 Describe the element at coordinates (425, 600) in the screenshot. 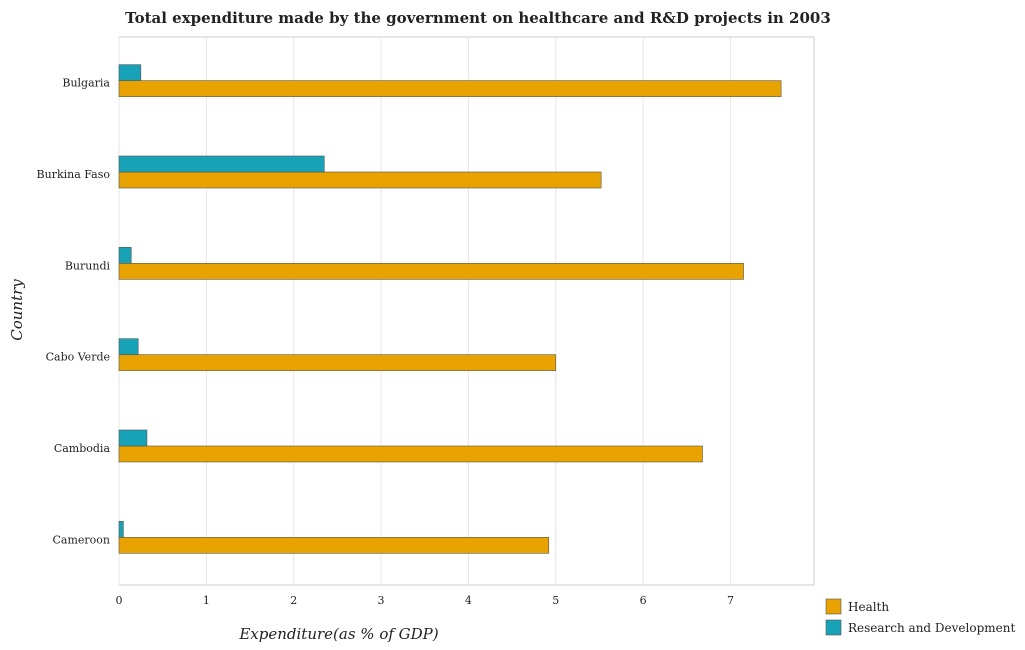

I see `x-tick-labels: 0 1 2 3 4 5 6 7` at that location.